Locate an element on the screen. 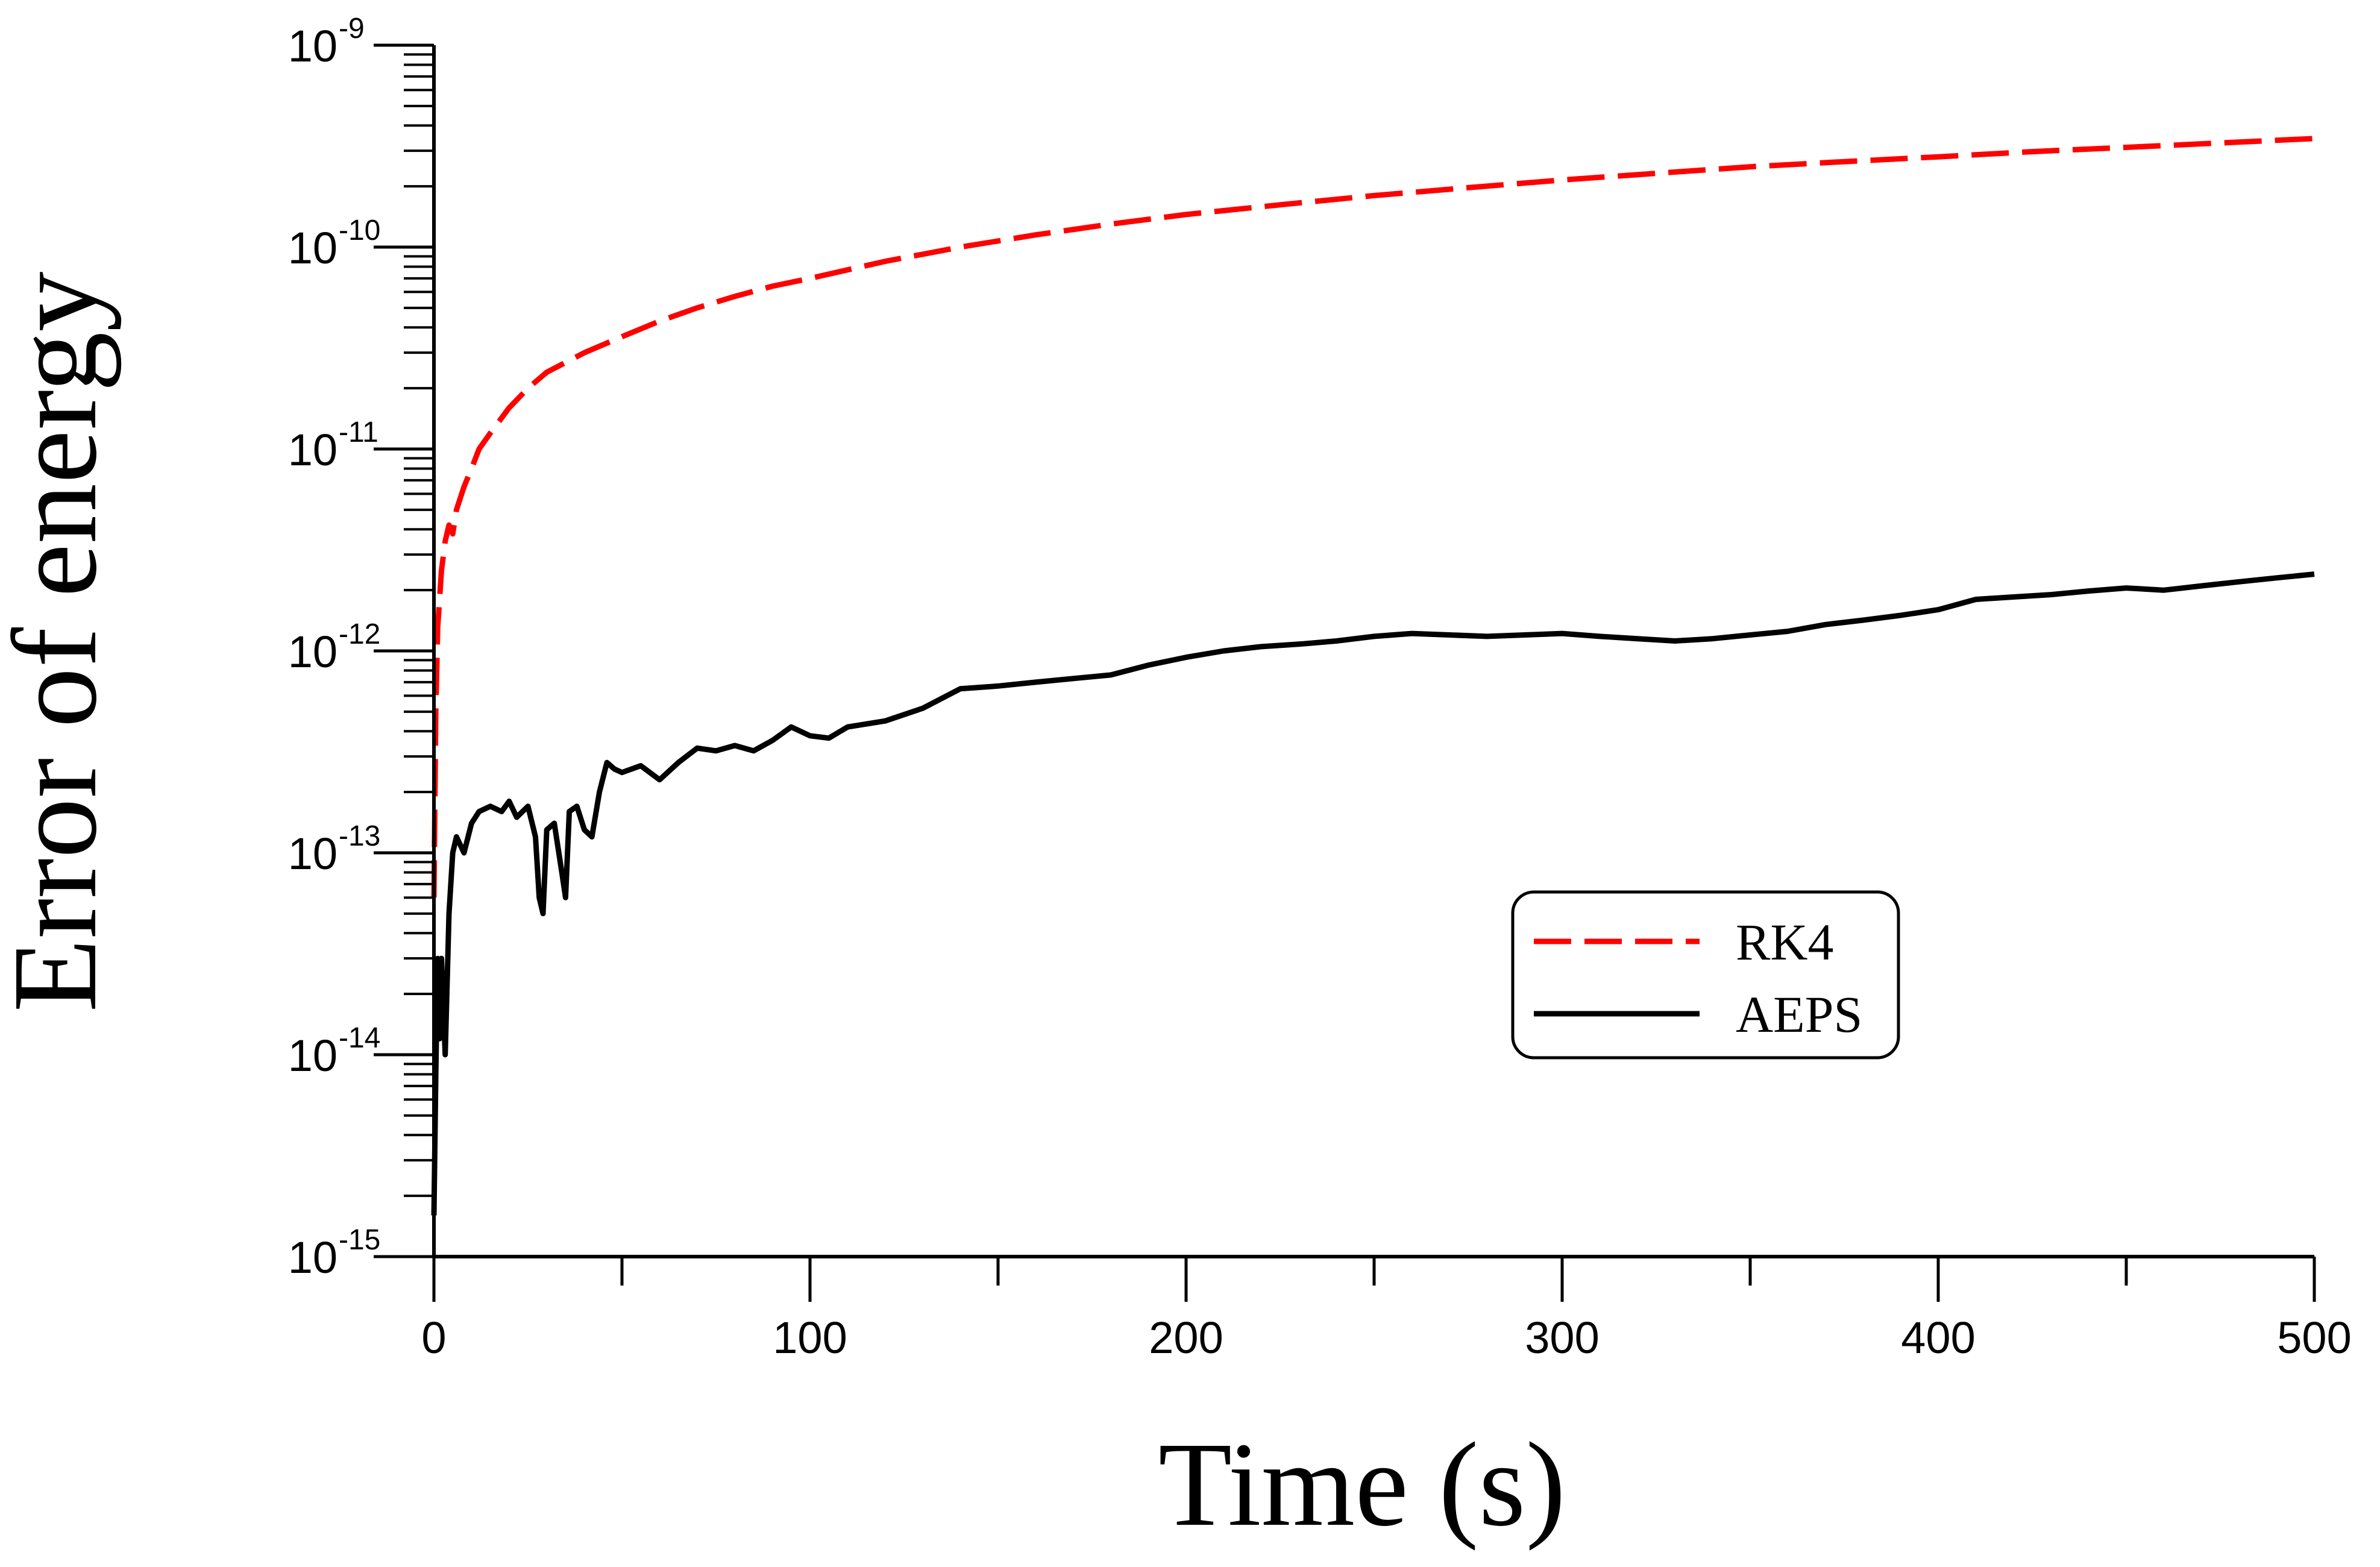 This screenshot has width=2380, height=1567. y-tick-exponent: -13 is located at coordinates (360, 836).